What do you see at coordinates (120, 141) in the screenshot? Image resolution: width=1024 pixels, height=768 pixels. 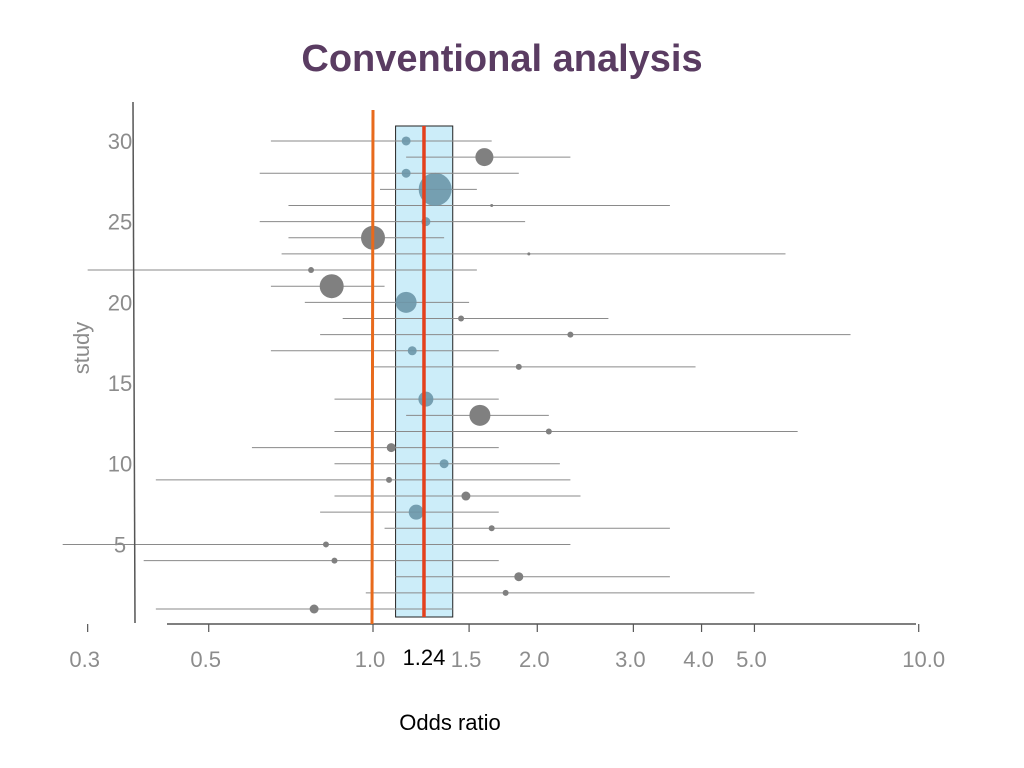 I see `y-tick-label: 30` at bounding box center [120, 141].